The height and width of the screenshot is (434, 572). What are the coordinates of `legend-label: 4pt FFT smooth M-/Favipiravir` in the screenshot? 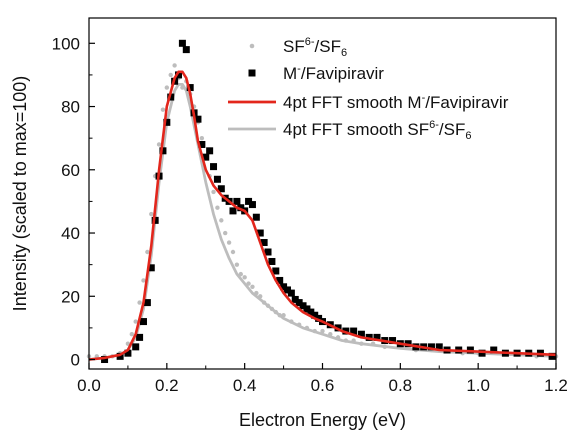 It's located at (396, 102).